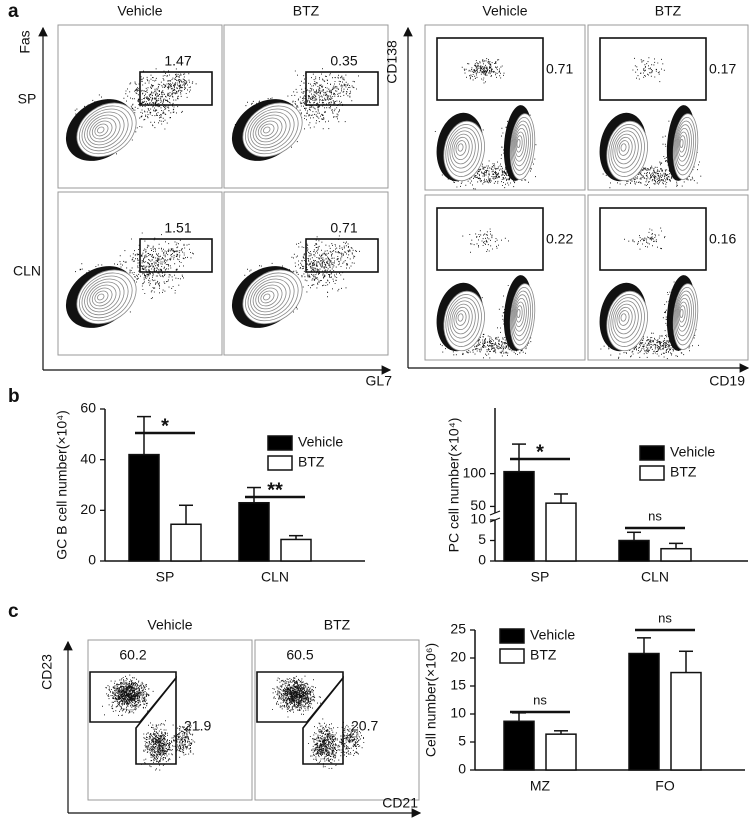 This screenshot has width=751, height=822. Describe the element at coordinates (504, 11) in the screenshot. I see `column-label: Vehicle` at that location.